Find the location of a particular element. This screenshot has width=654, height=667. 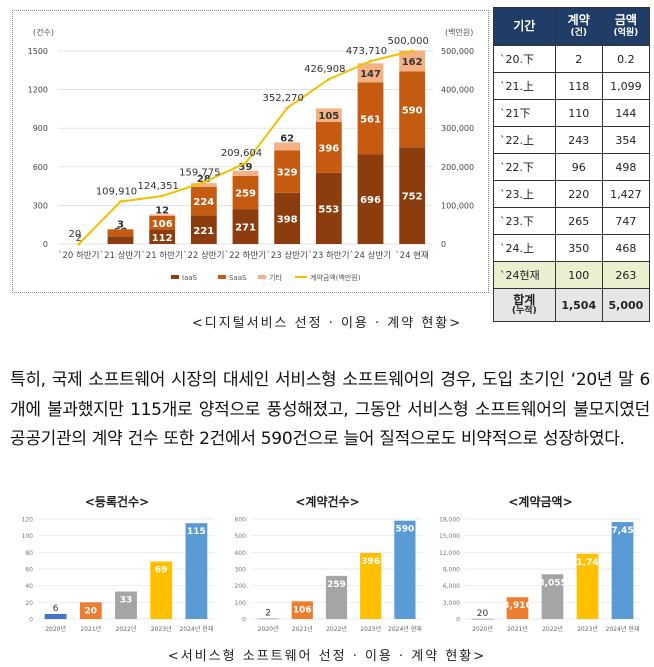

bar-label: 17,453 is located at coordinates (622, 531).